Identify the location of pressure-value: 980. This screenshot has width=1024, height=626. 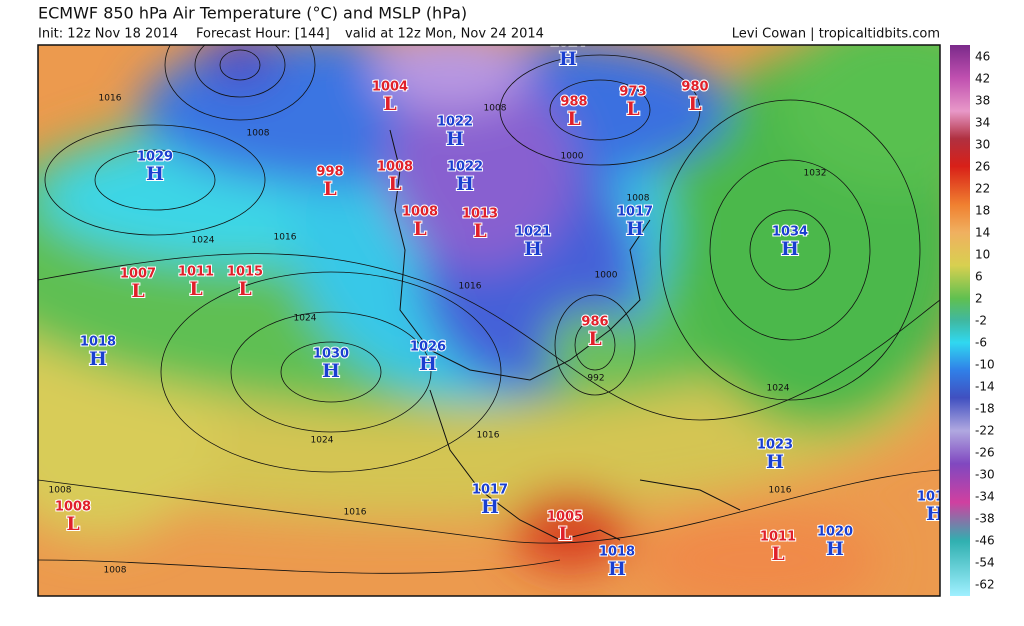
(694, 87).